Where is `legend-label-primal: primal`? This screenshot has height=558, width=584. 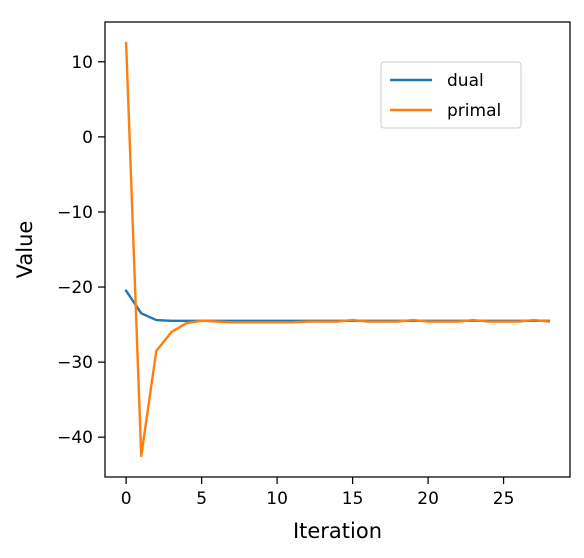
legend-label-primal: primal is located at coordinates (474, 111).